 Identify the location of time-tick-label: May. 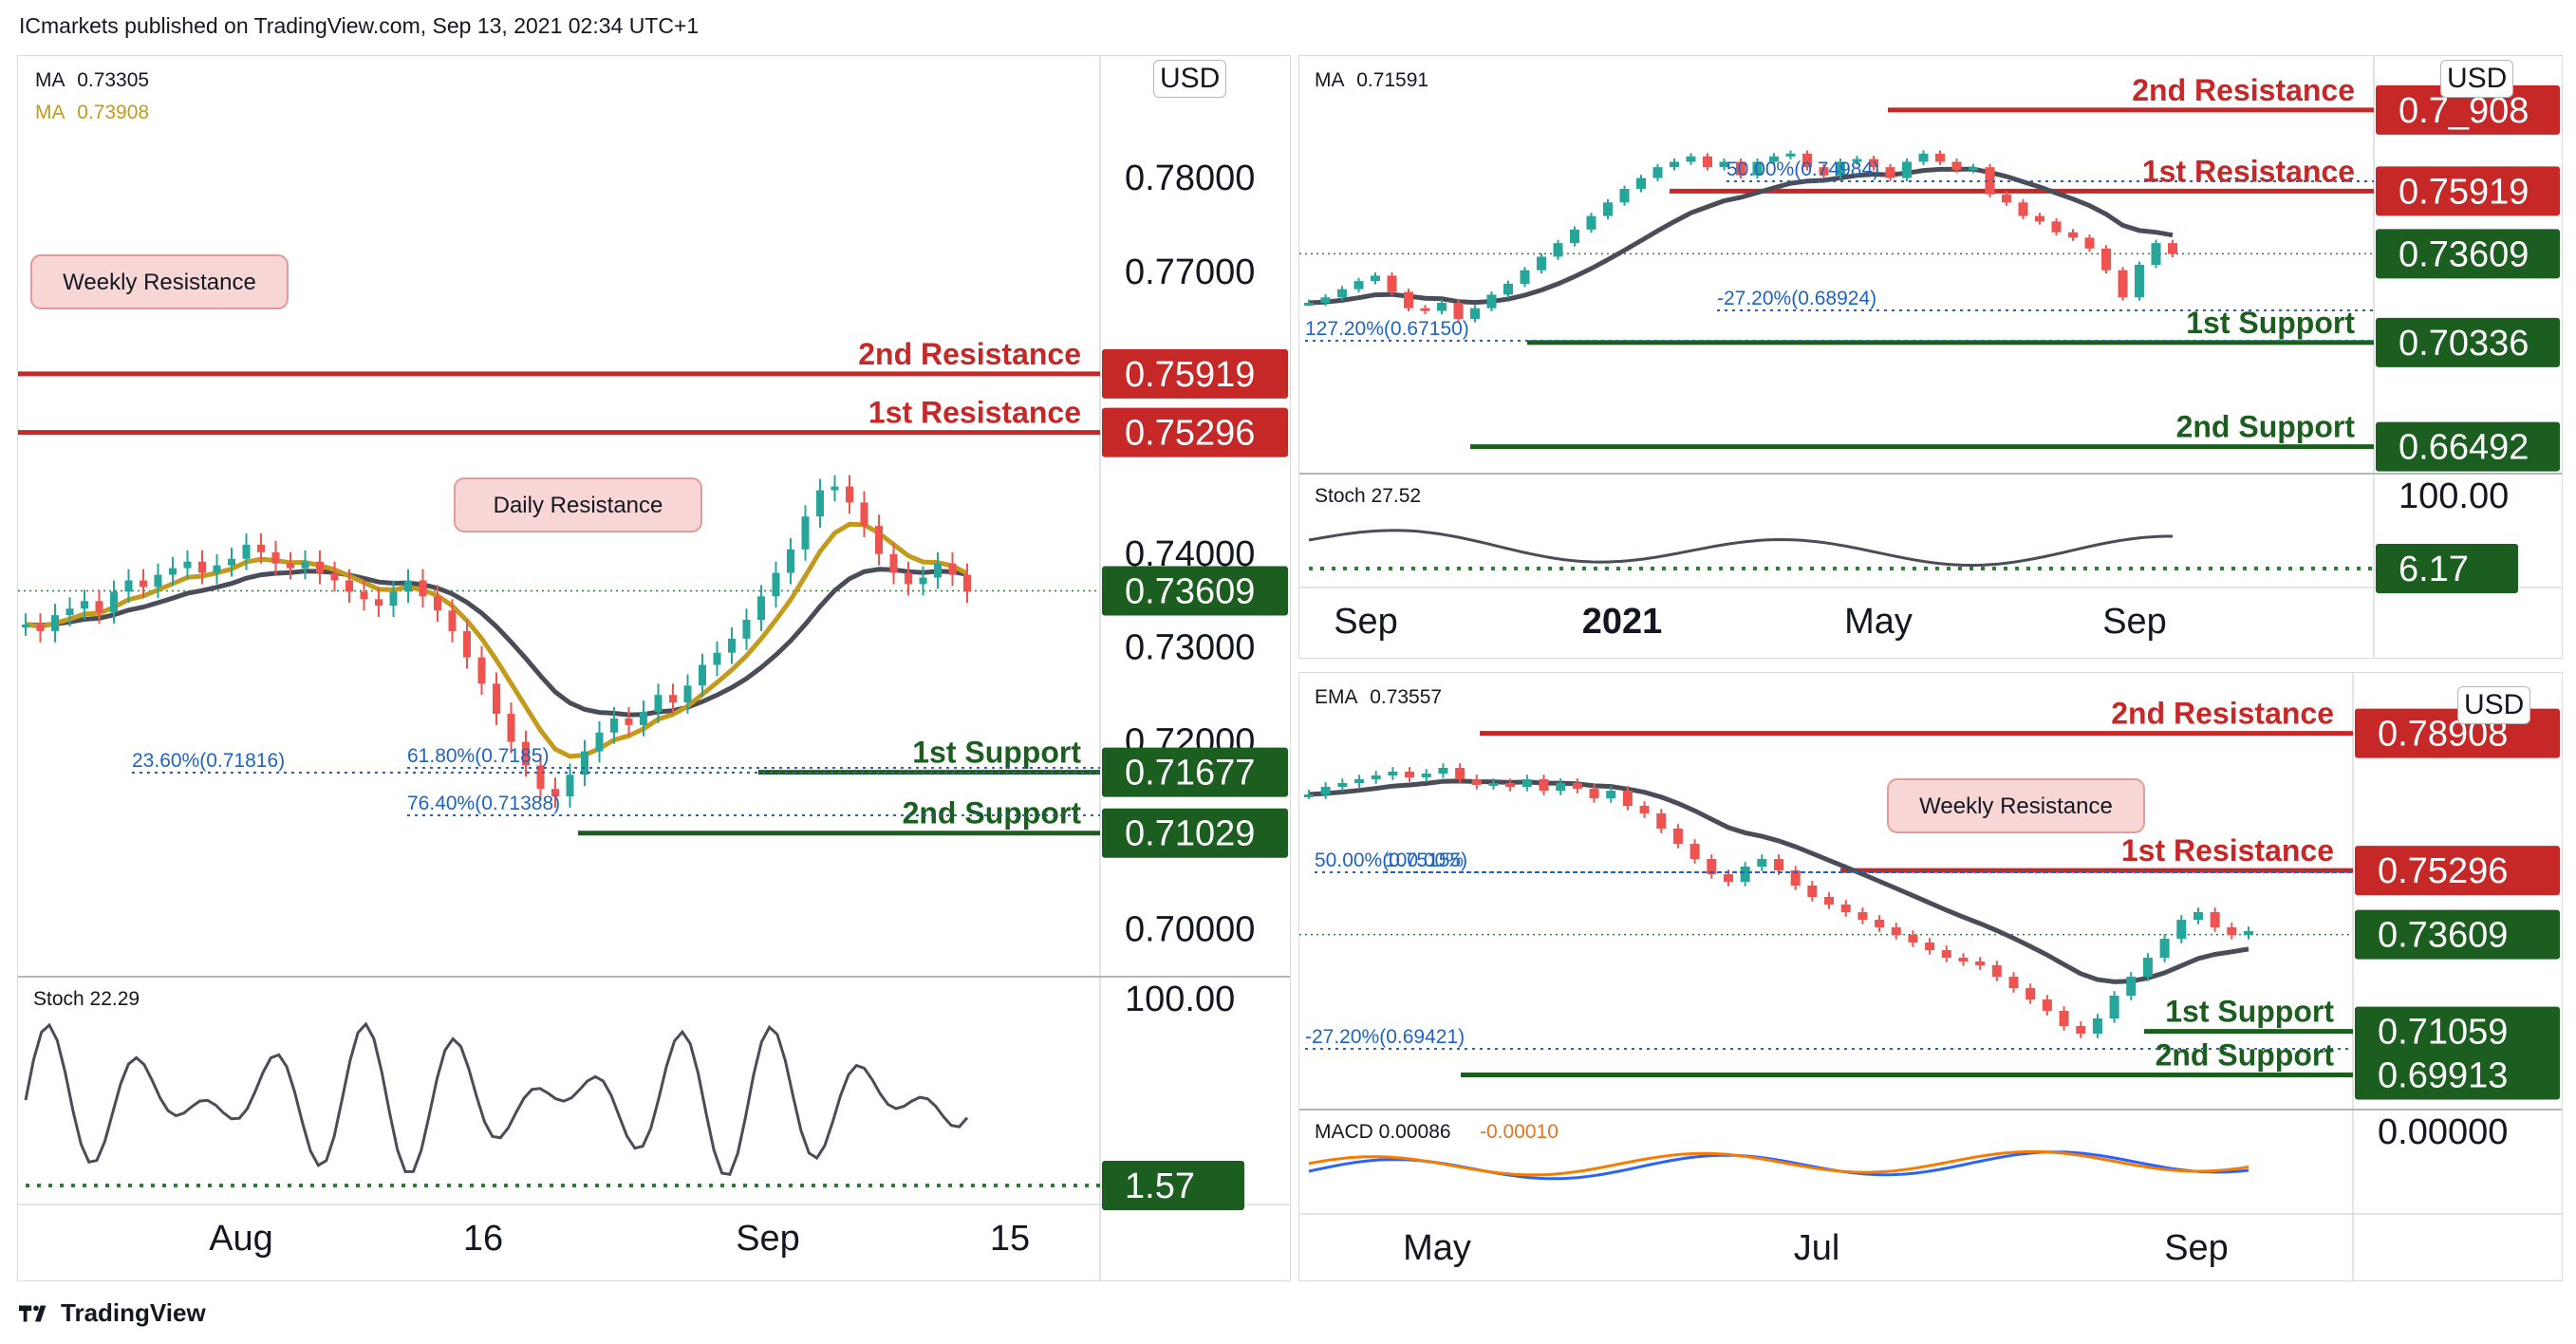
(1437, 1248).